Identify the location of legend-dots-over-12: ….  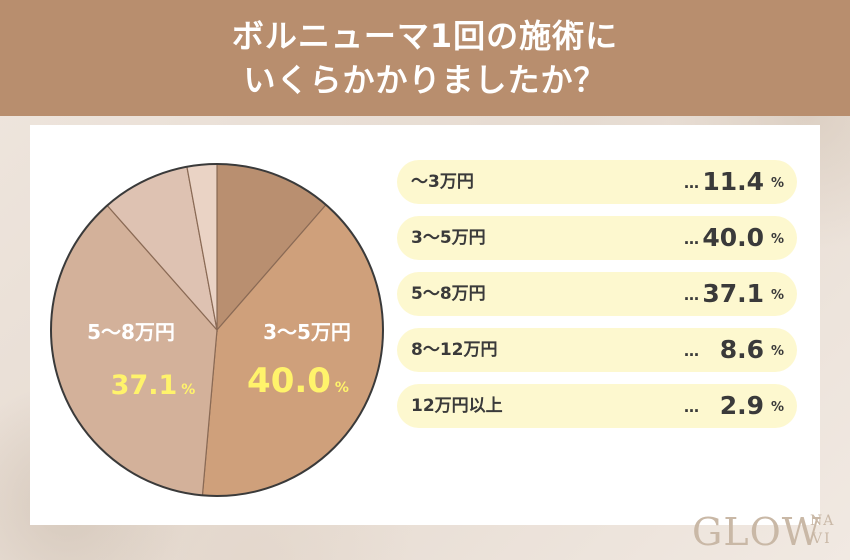
(691, 407).